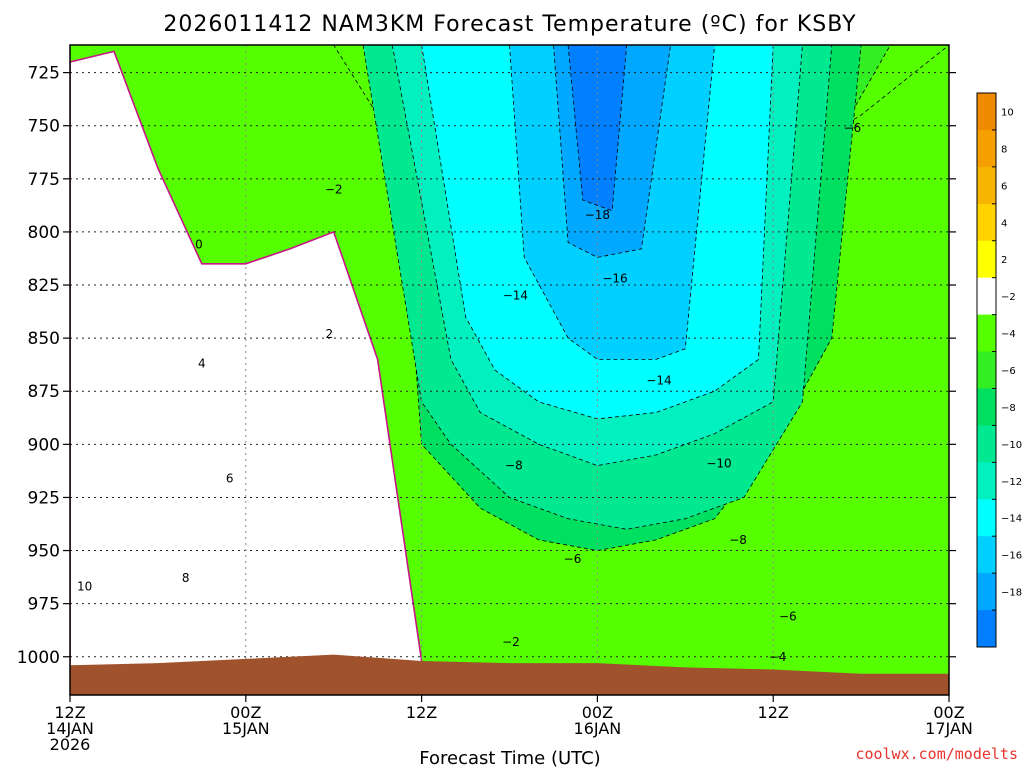 This screenshot has height=768, width=1024. I want to click on x-tick-label: 14JAN, so click(70, 728).